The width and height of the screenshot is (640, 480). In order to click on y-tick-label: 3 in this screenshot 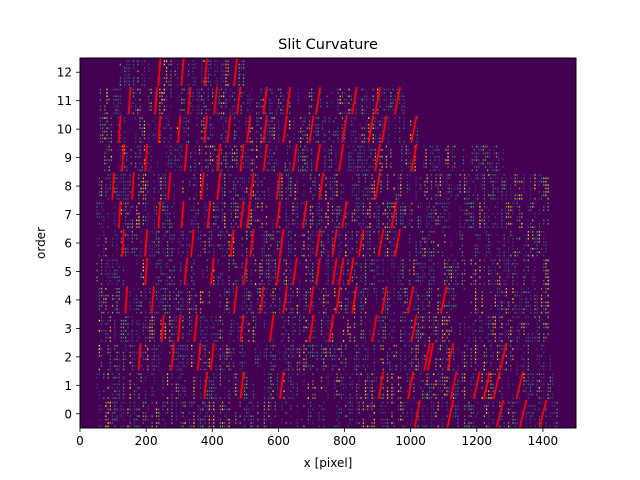, I will do `click(68, 329)`.